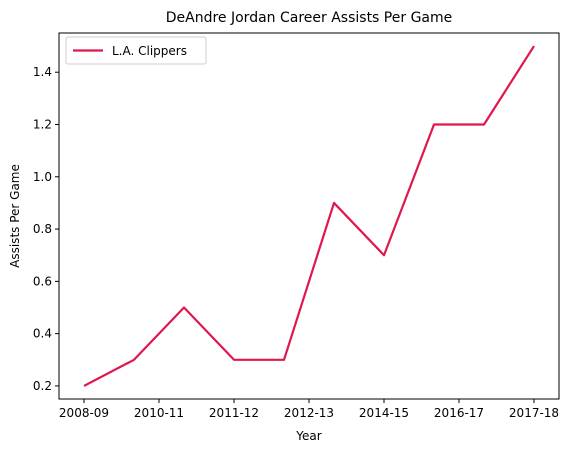  Describe the element at coordinates (42, 72) in the screenshot. I see `y-tick-label: 1.4` at that location.